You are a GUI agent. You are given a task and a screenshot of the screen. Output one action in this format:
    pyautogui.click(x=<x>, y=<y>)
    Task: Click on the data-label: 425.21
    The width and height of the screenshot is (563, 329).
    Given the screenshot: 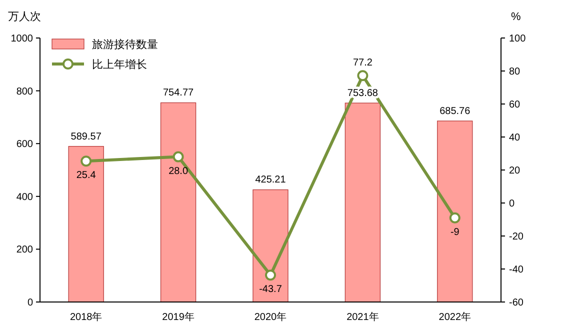 What is the action you would take?
    pyautogui.click(x=270, y=180)
    